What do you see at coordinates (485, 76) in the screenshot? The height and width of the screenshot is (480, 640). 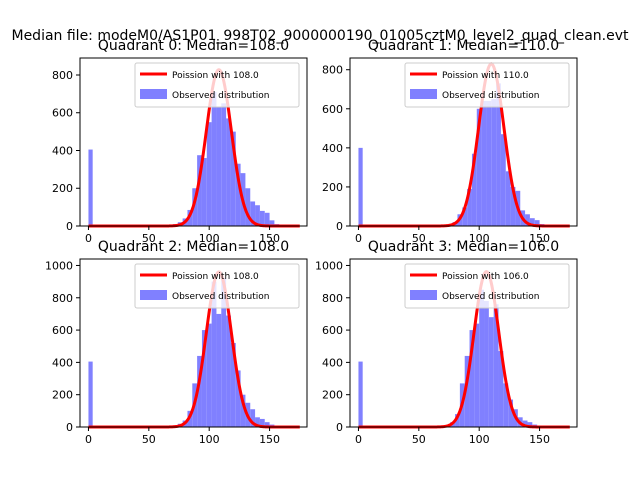 I see `legend-label-model: Poission with 110.0` at bounding box center [485, 76].